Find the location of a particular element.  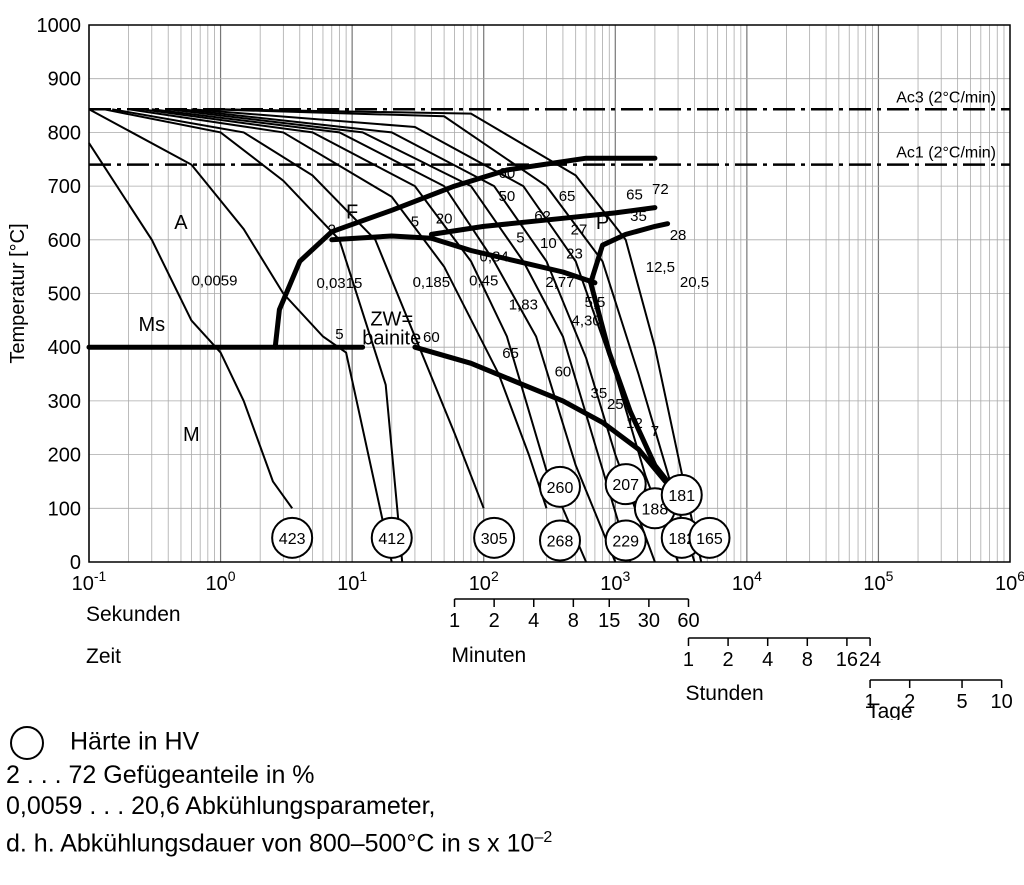

days-axis-tick-label: 1 is located at coordinates (870, 702).